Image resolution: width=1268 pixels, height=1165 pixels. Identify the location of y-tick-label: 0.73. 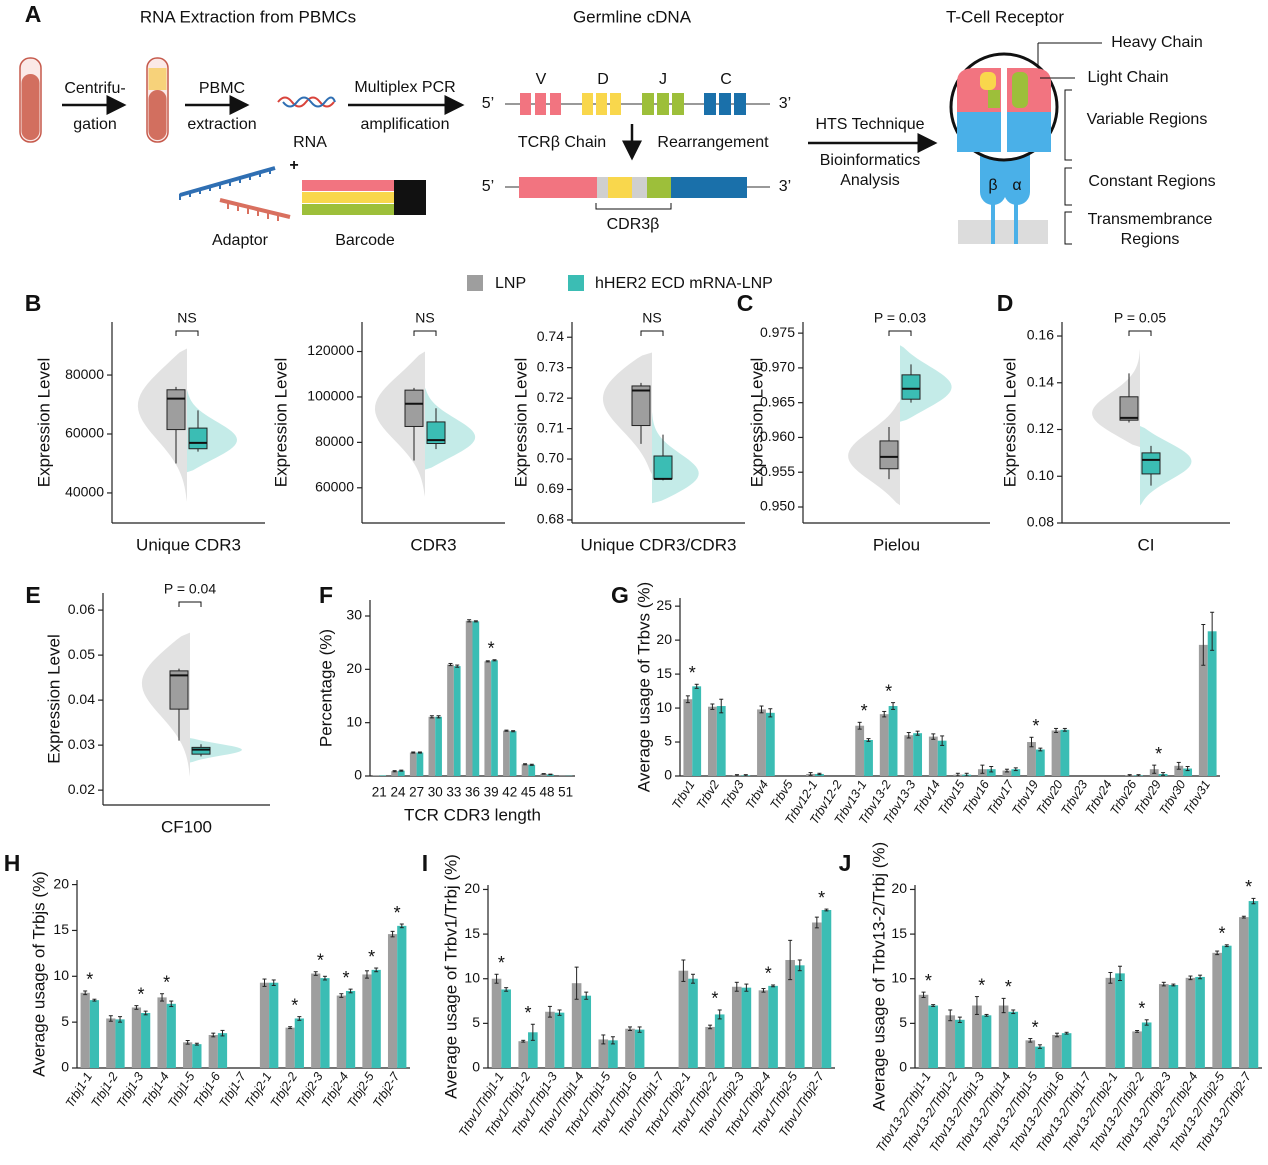
(550, 366).